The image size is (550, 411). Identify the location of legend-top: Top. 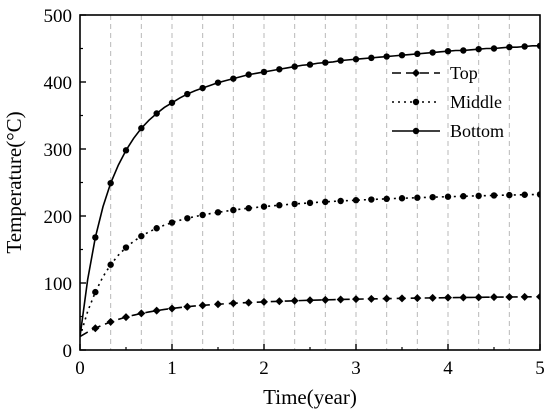
(435, 73).